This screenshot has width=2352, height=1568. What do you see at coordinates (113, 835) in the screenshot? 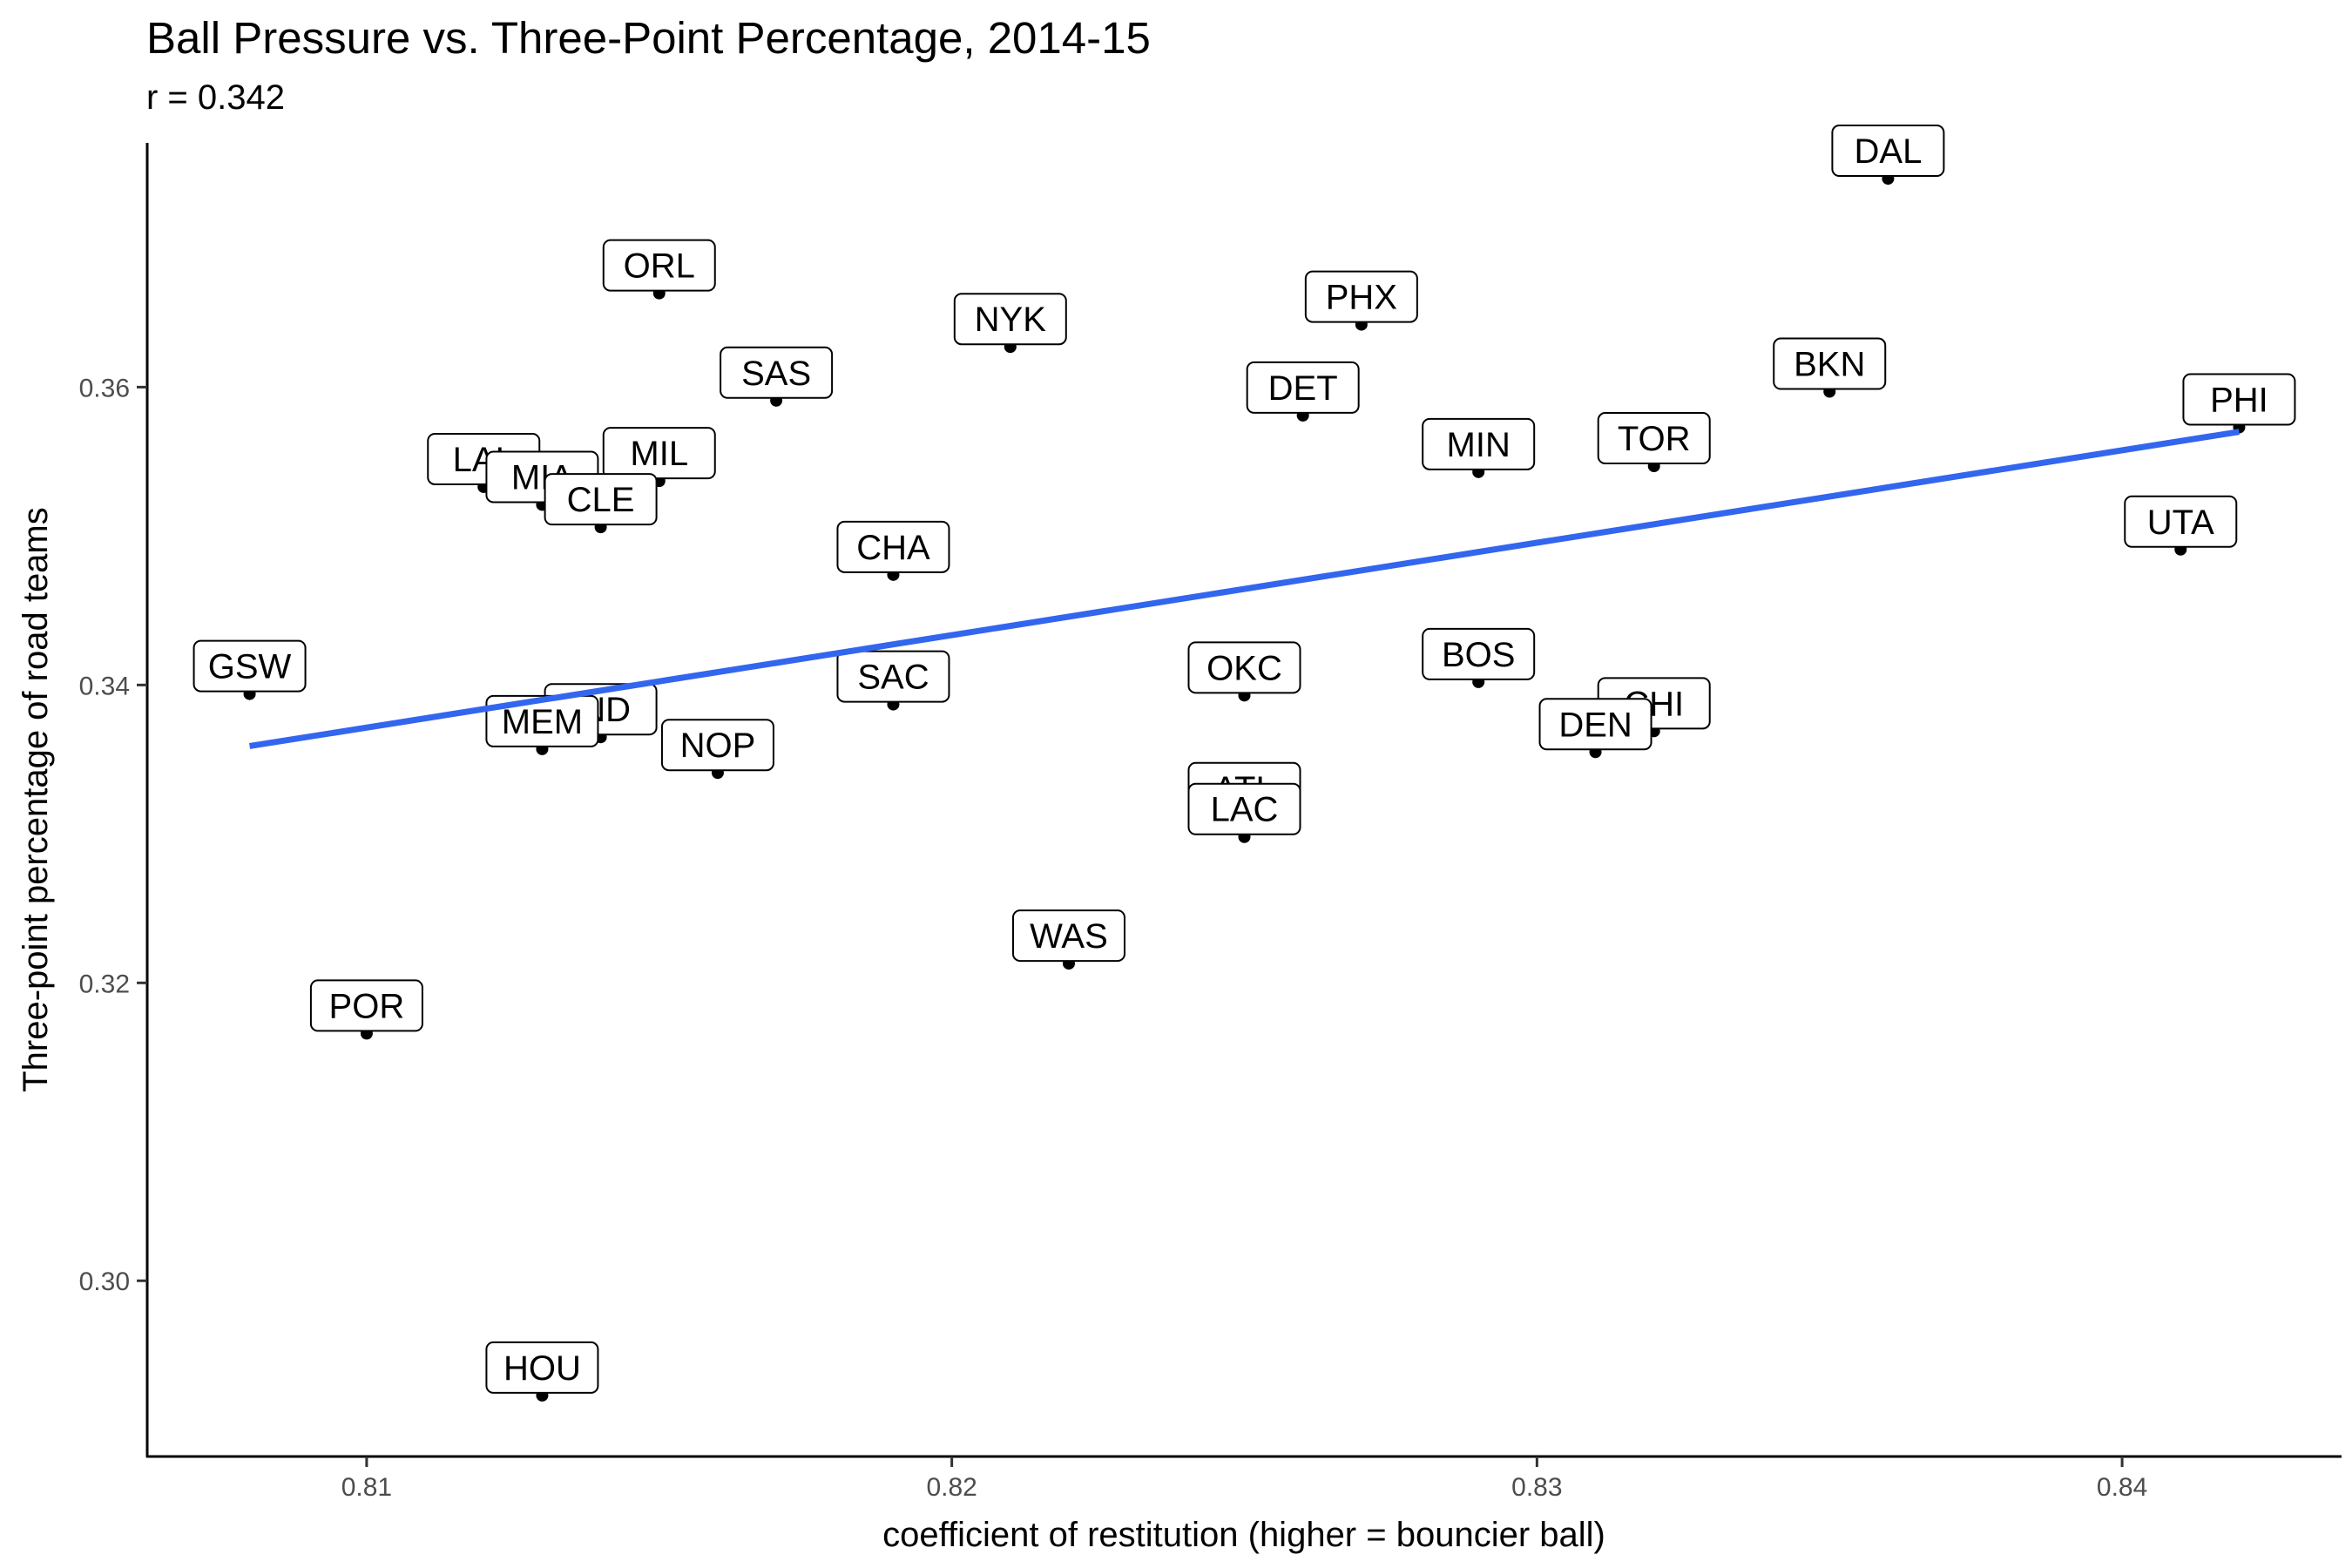
I see `y-axis-ticks: 0.30 0.32 0.34 0.36` at bounding box center [113, 835].